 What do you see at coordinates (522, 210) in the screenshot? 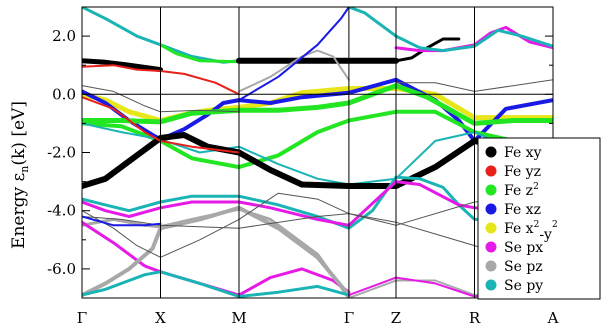
I see `legend-label: Fe xz` at bounding box center [522, 210].